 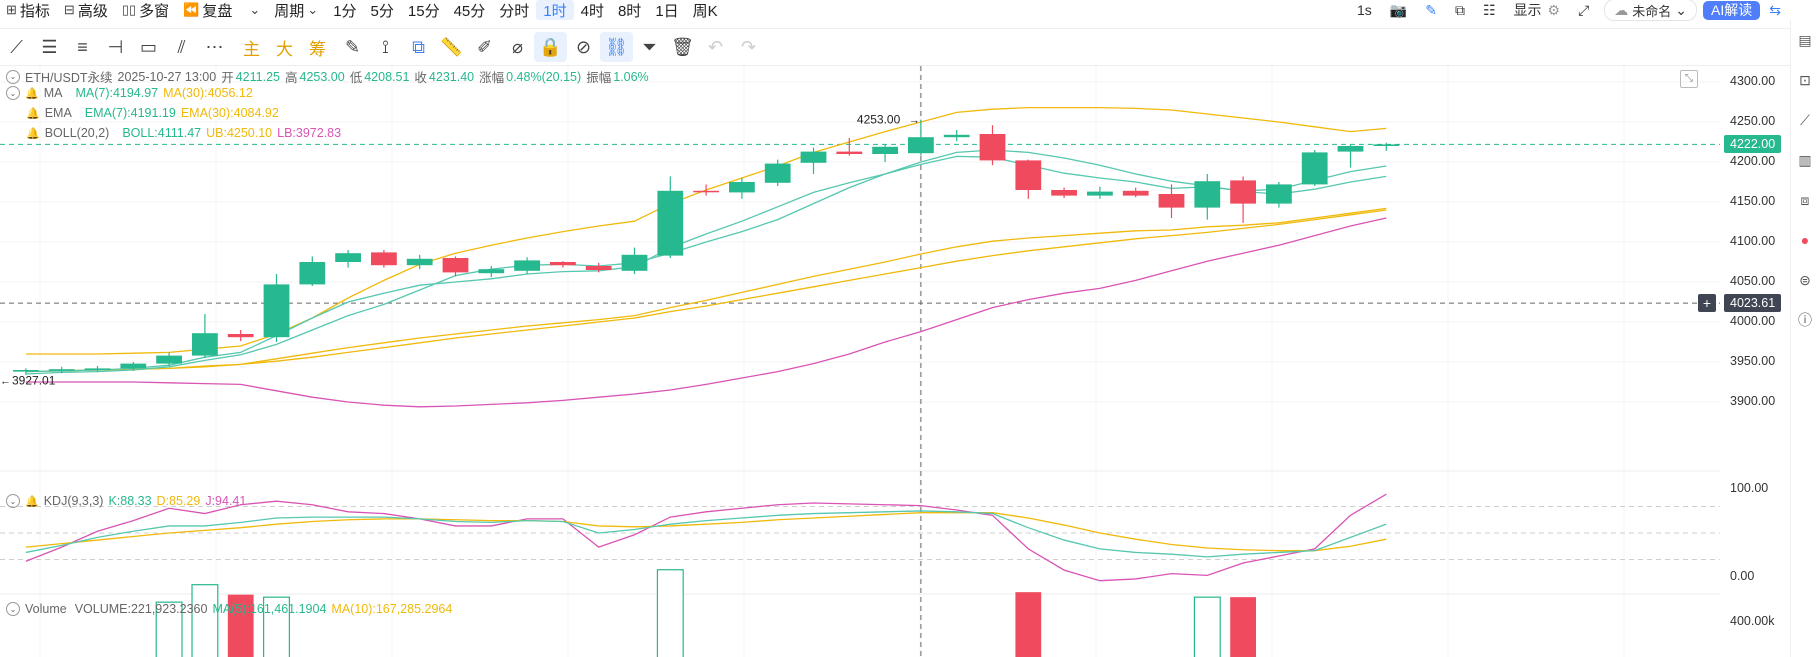 I want to click on chart-expand-icon: ⤡, so click(x=1689, y=79).